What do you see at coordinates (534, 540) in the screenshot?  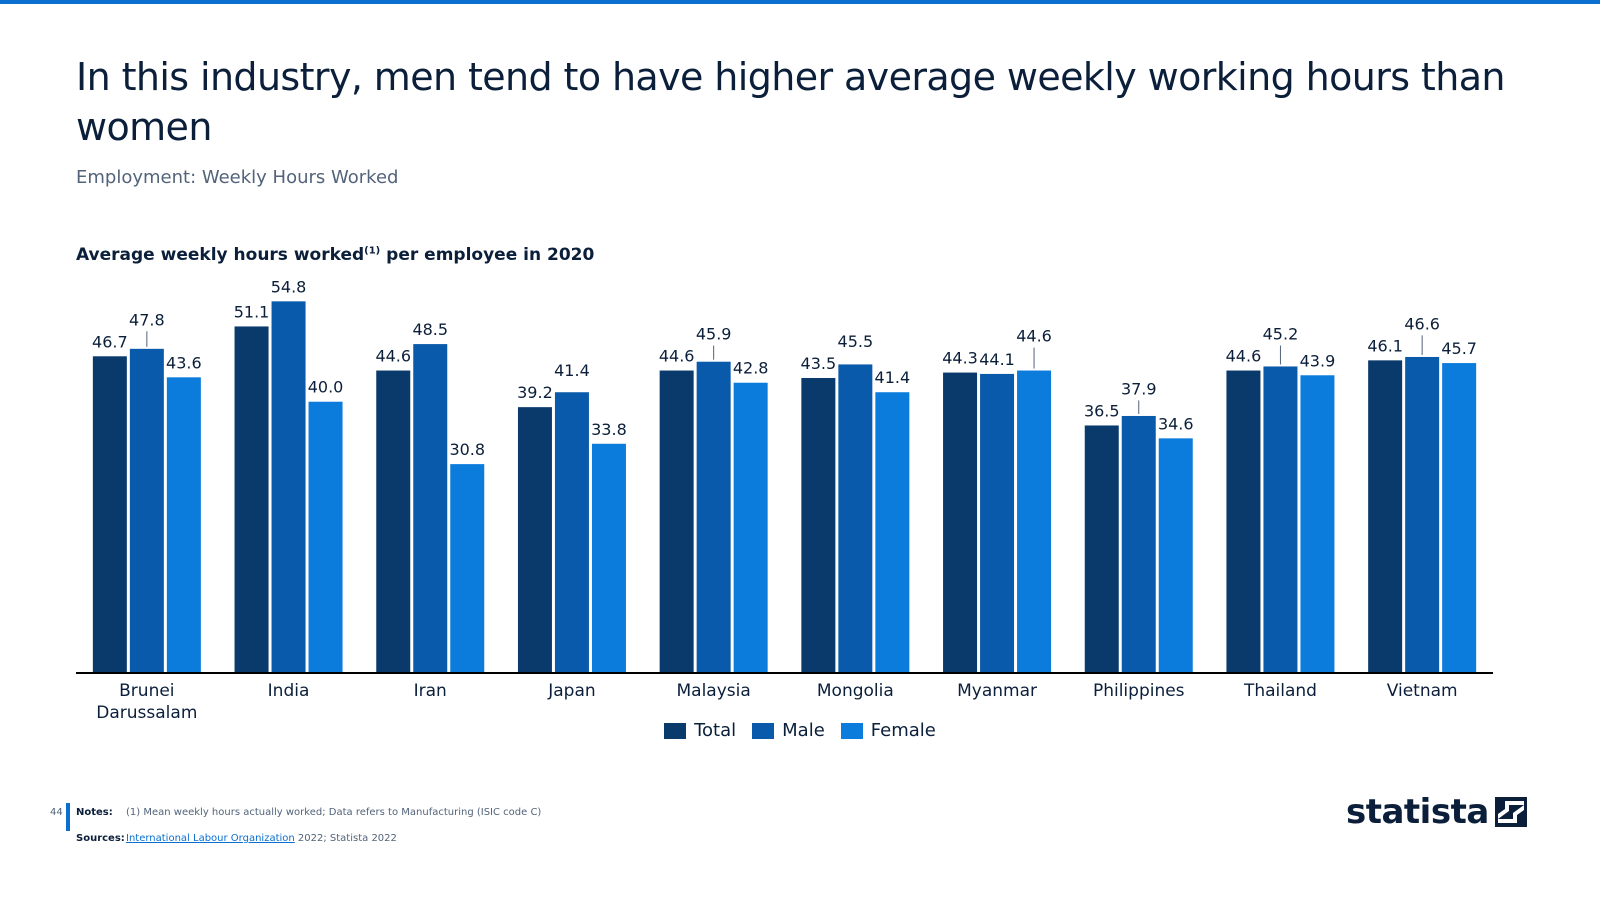 I see `bar-japan-total` at bounding box center [534, 540].